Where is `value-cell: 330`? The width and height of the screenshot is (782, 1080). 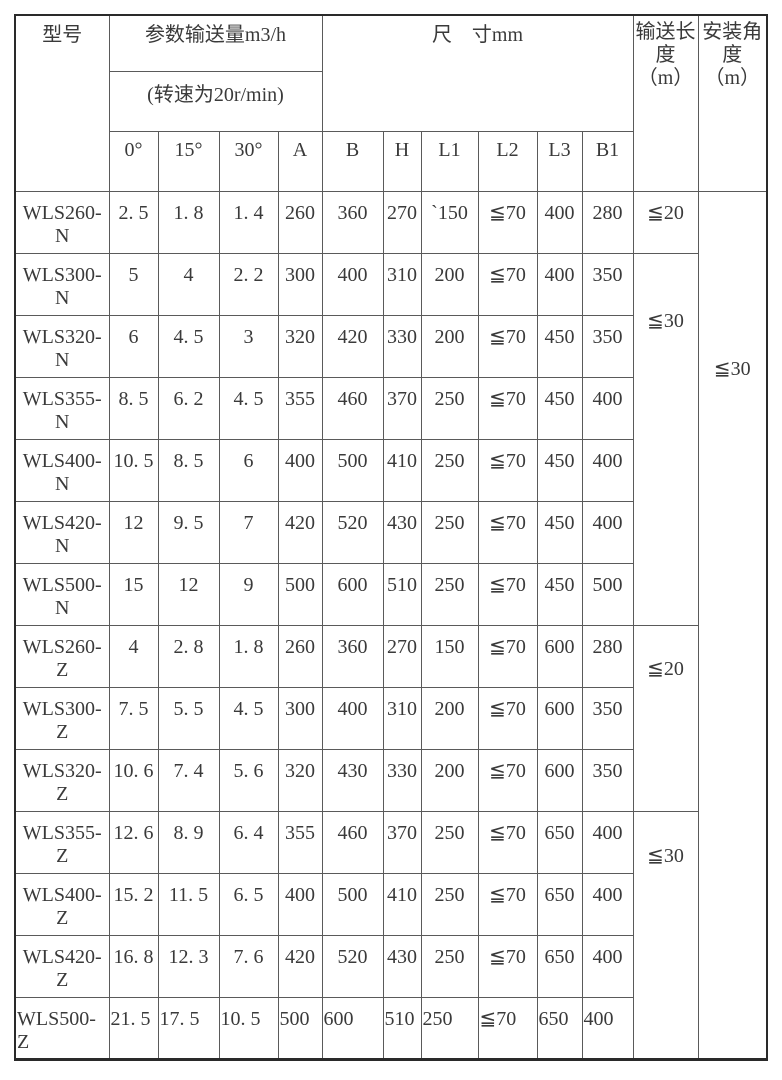
value-cell: 330 is located at coordinates (402, 780).